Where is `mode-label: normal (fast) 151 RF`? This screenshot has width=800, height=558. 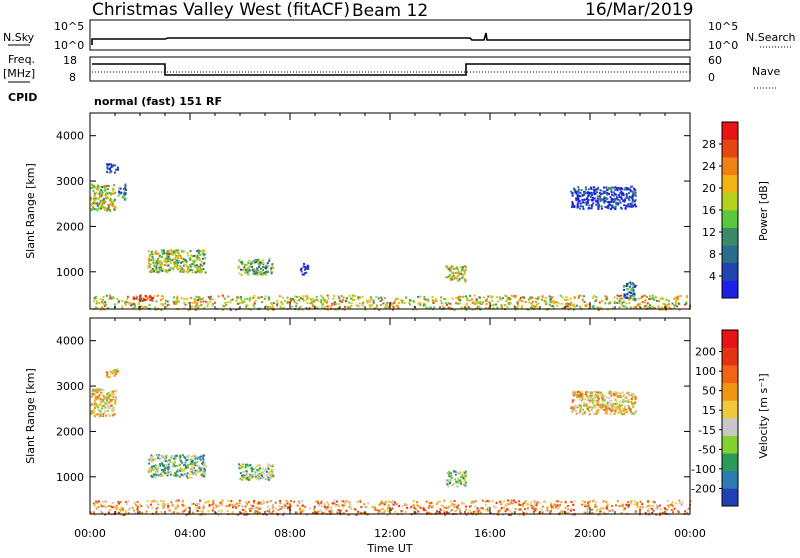
mode-label: normal (fast) 151 RF is located at coordinates (158, 101).